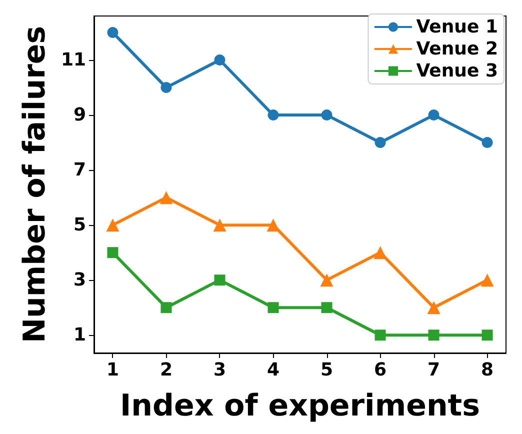 The height and width of the screenshot is (434, 522). What do you see at coordinates (380, 370) in the screenshot?
I see `x-tick-label: 6` at bounding box center [380, 370].